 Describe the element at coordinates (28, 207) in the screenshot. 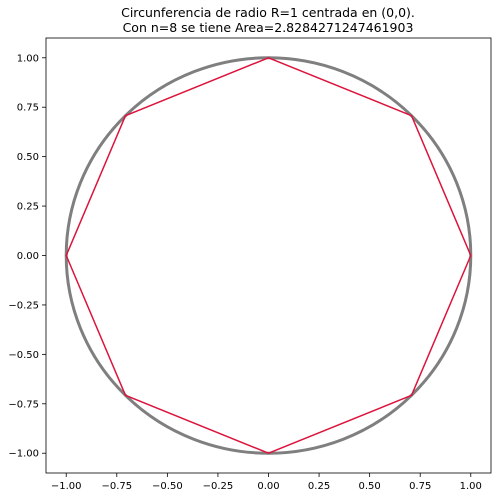

I see `y-tick-label: 0.25` at that location.